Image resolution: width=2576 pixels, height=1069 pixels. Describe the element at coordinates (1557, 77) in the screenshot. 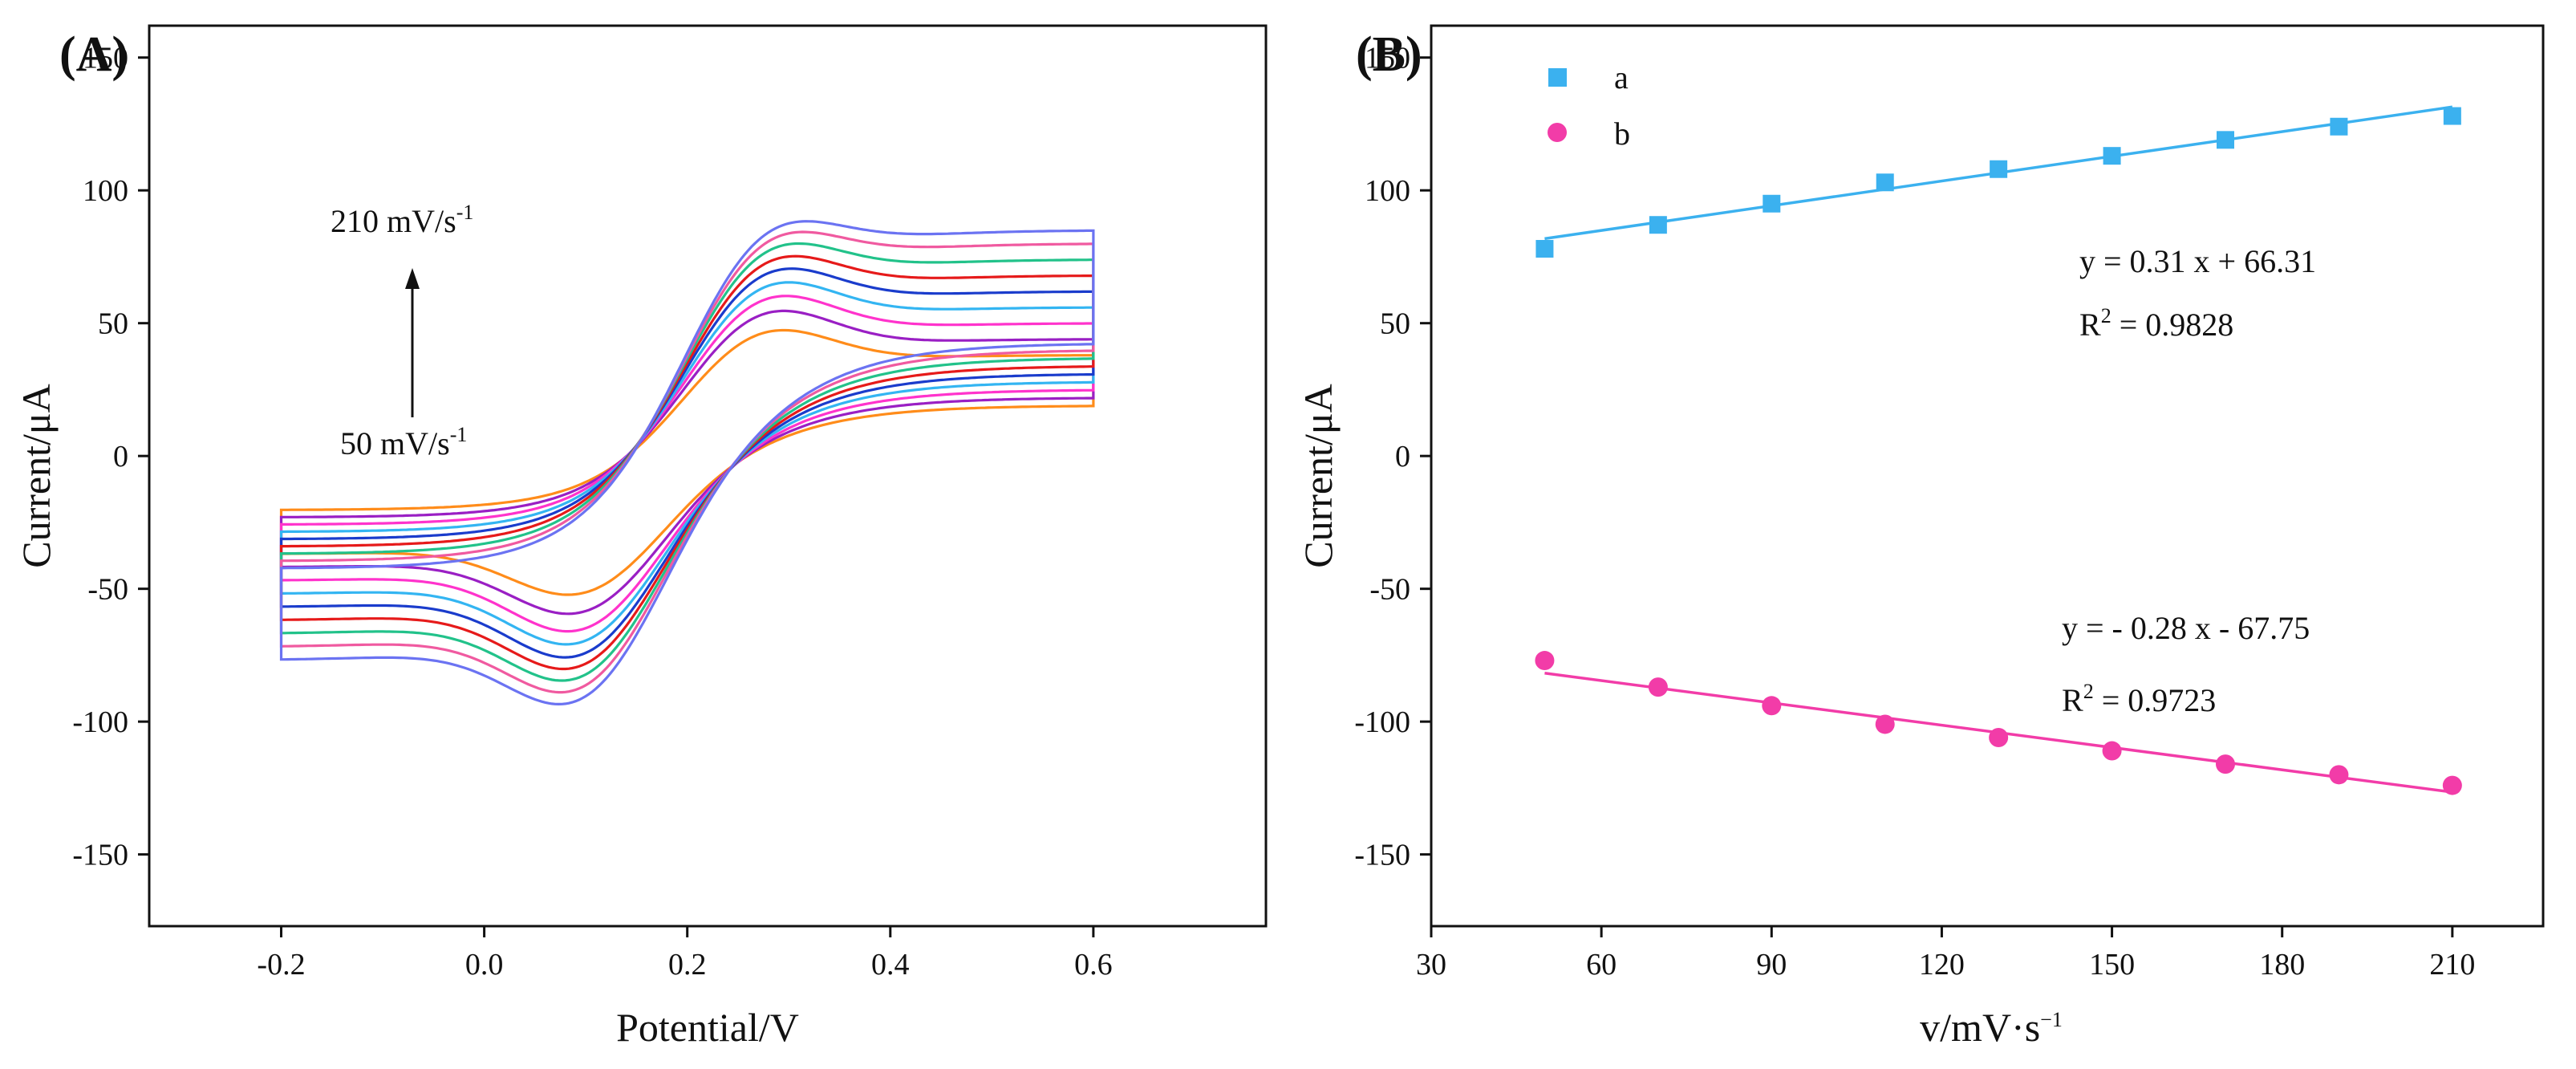

I see `legend-marker-a` at that location.